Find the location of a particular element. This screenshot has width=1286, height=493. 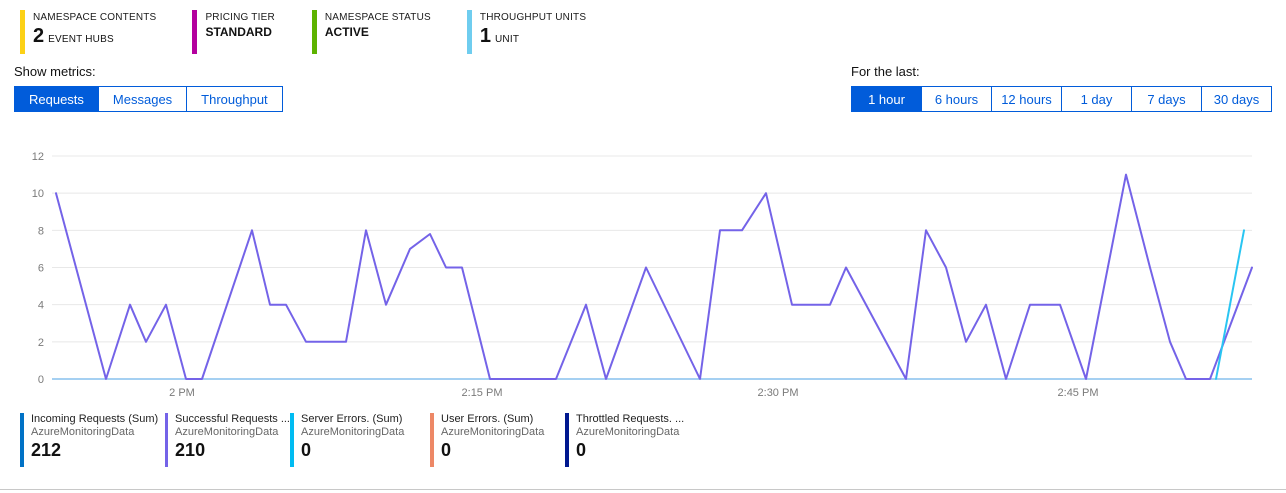

range-option-12-hours: 12 hours is located at coordinates (1026, 99).